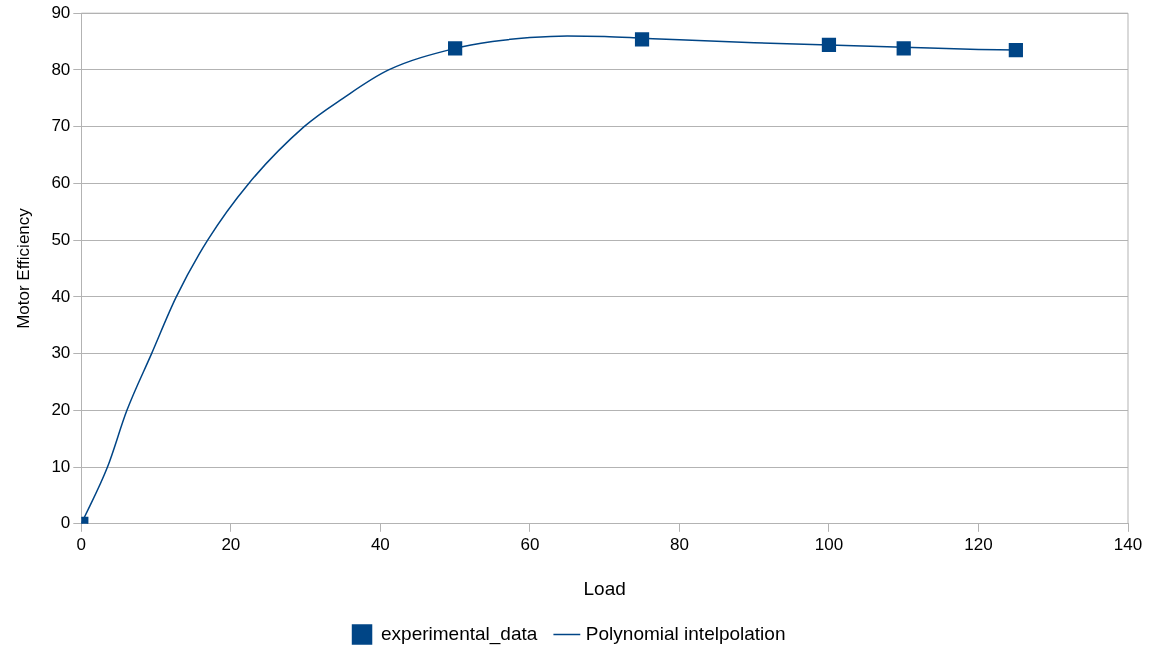  What do you see at coordinates (61, 353) in the screenshot?
I see `y-tick-label: 30` at bounding box center [61, 353].